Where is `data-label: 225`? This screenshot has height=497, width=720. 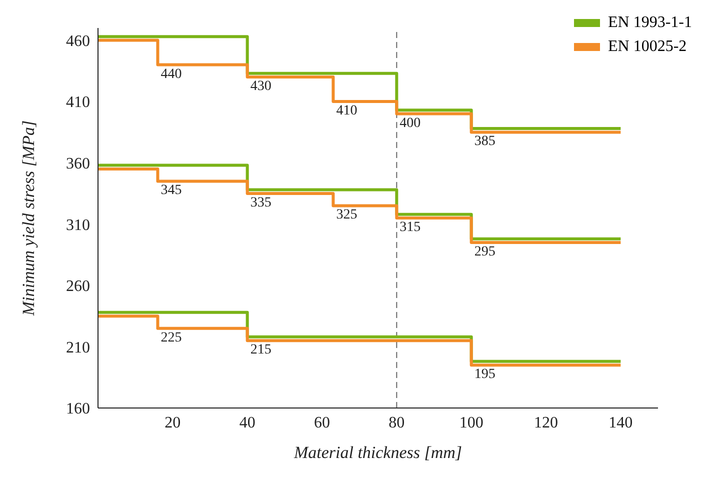
data-label: 225 is located at coordinates (171, 338).